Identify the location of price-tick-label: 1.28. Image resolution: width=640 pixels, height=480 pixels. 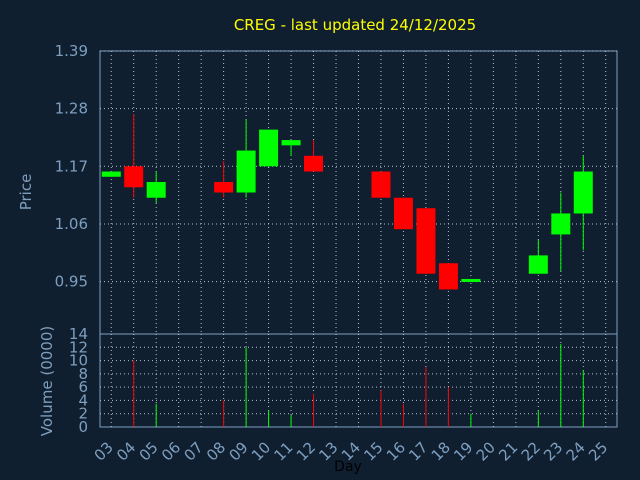
(71, 109).